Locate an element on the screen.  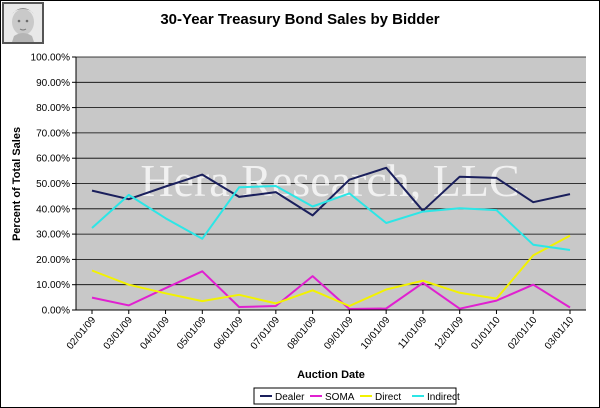
y-tick-label: 10.00% is located at coordinates (53, 285).